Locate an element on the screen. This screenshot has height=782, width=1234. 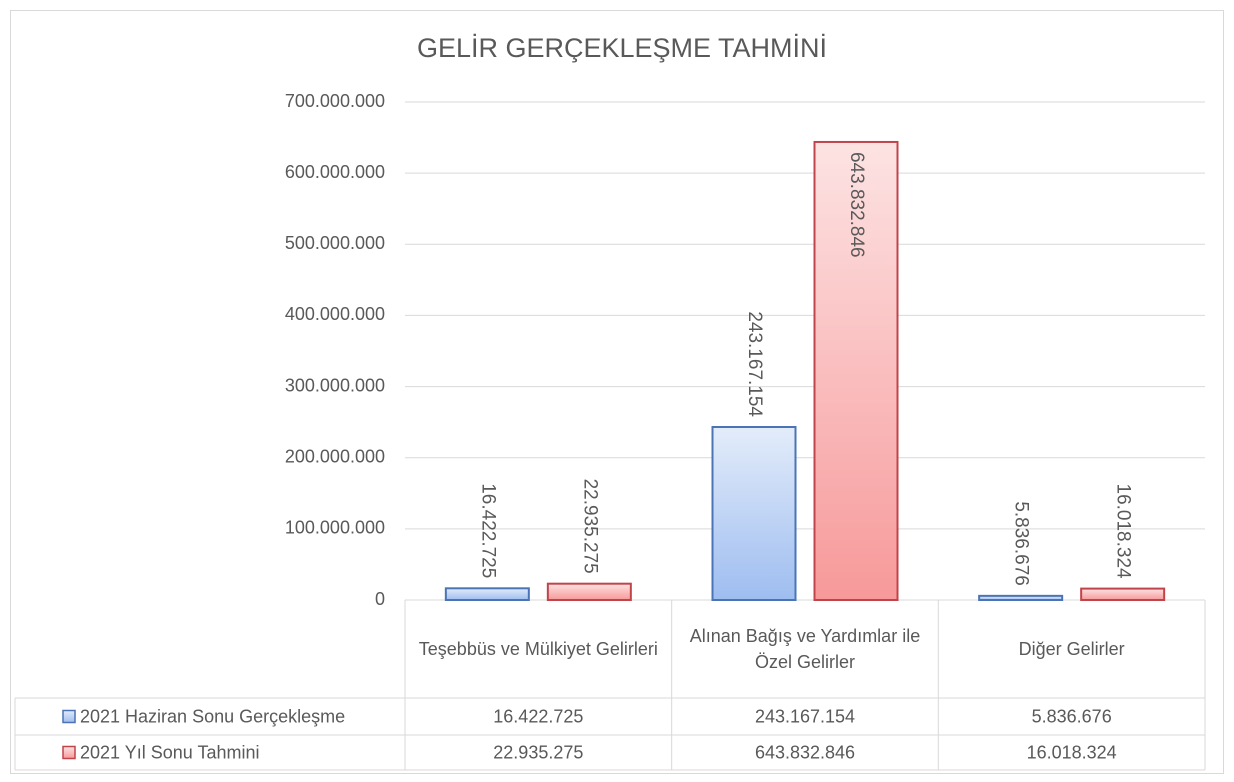
table-cell: 22.935.275 is located at coordinates (538, 752).